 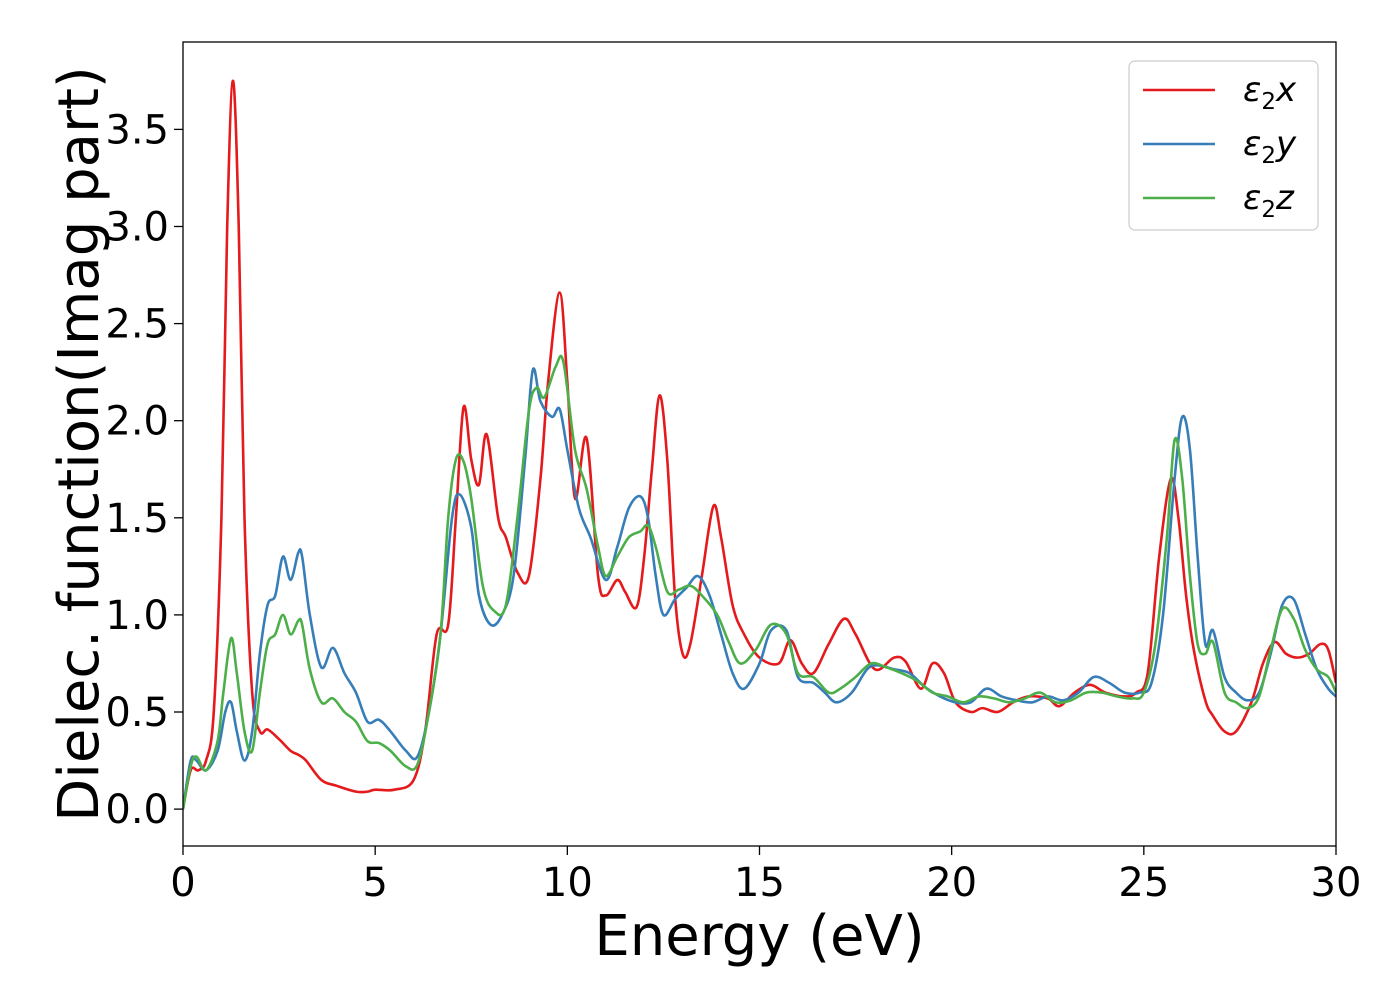 What do you see at coordinates (1269, 200) in the screenshot?
I see `legend-label-z: ε2z` at bounding box center [1269, 200].